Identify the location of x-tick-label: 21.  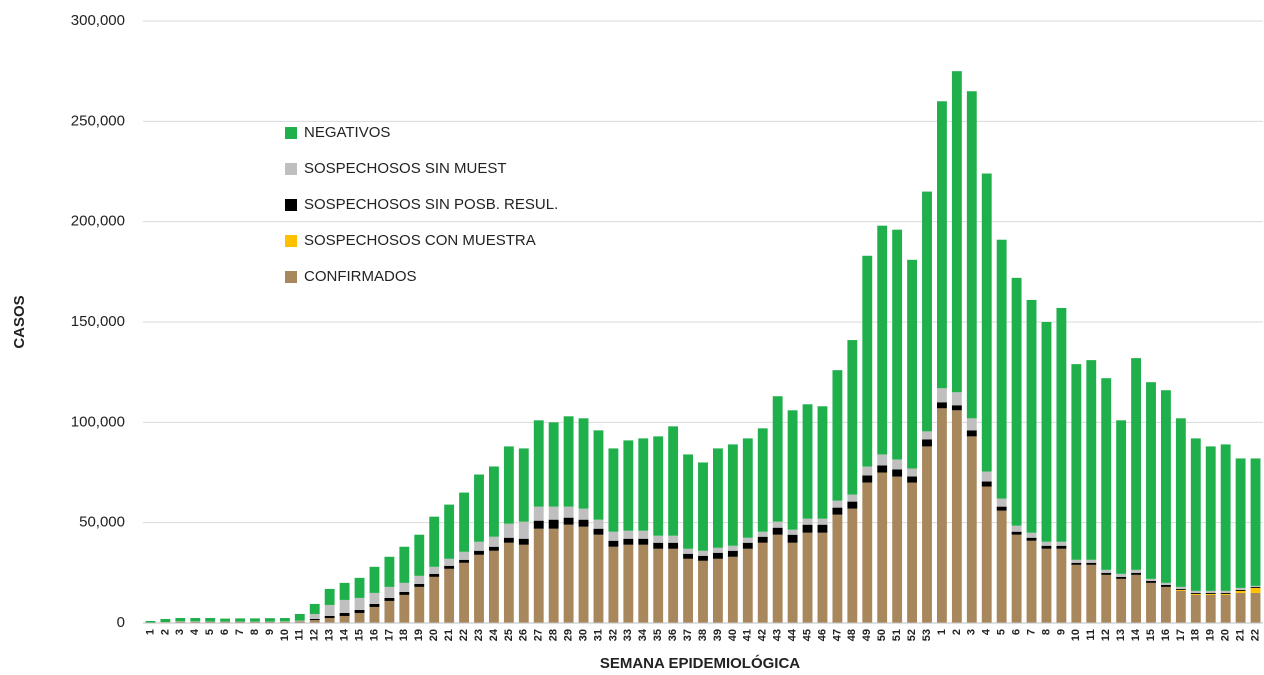
(449, 635).